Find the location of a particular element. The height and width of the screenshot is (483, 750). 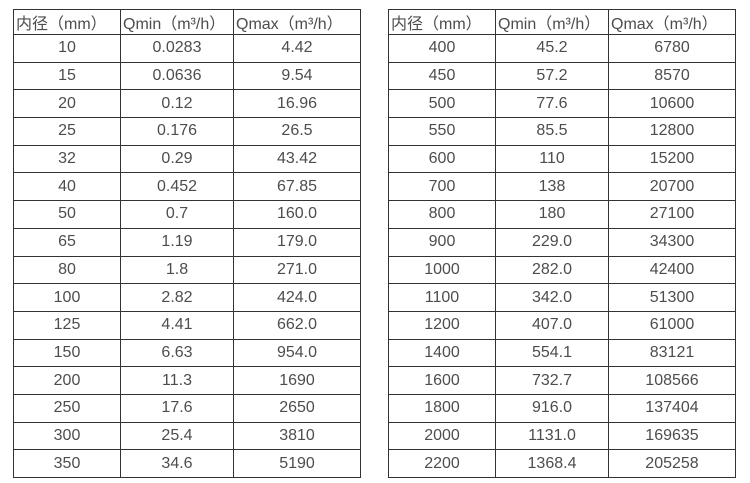

table-cell: 137404 is located at coordinates (672, 408).